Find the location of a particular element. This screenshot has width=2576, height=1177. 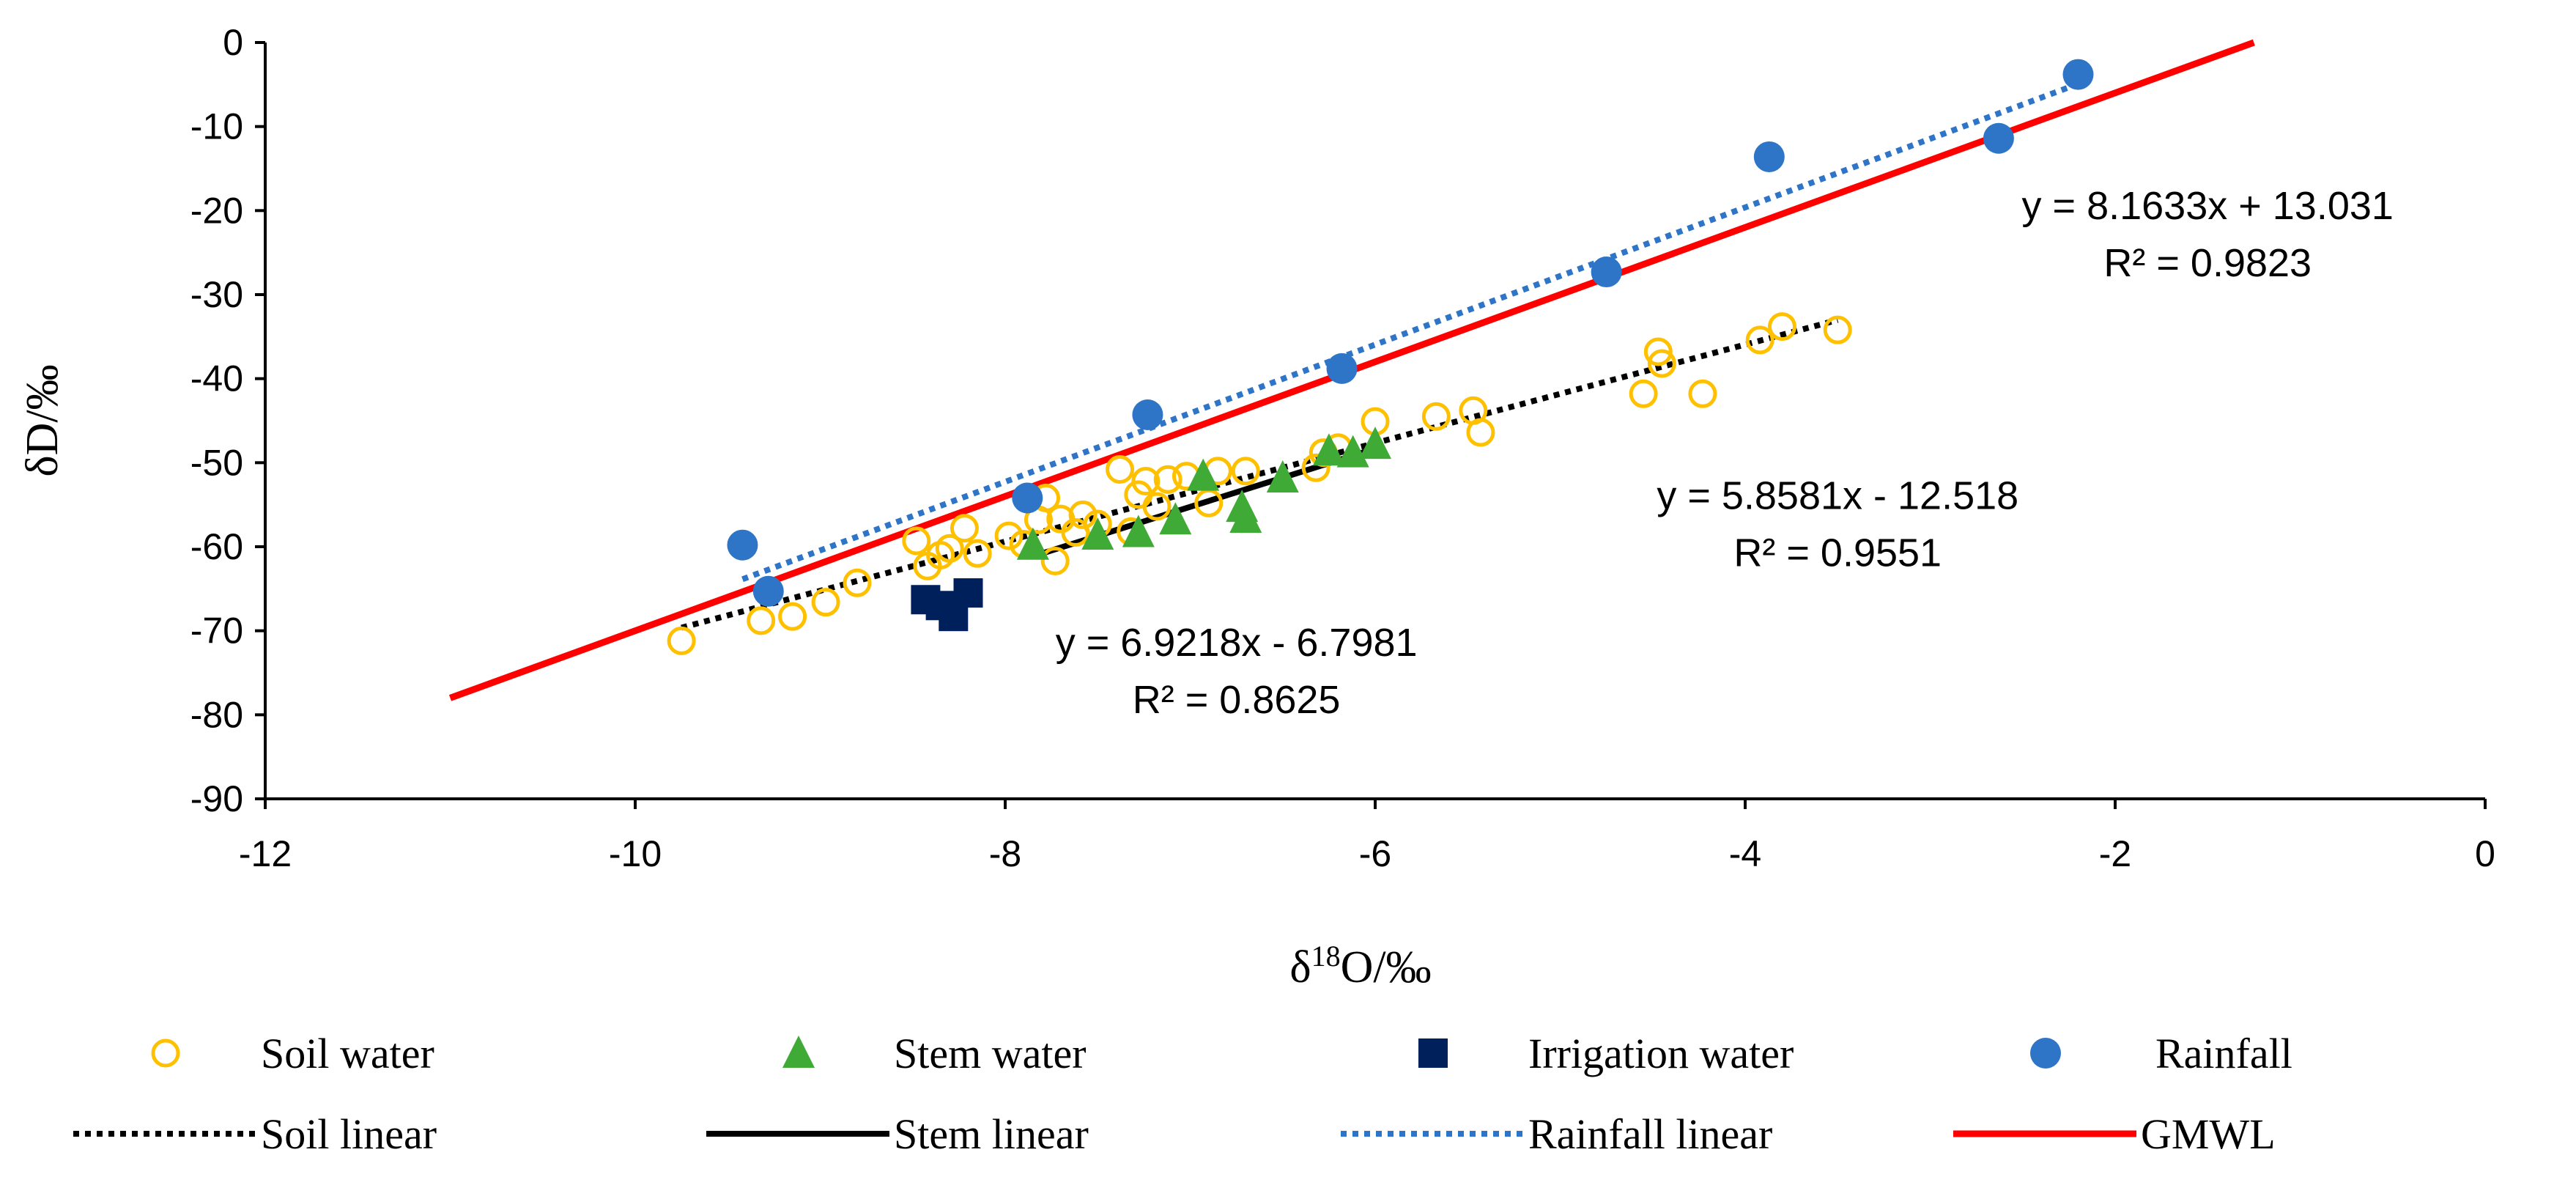

x-tick-label: -6 is located at coordinates (1375, 853).